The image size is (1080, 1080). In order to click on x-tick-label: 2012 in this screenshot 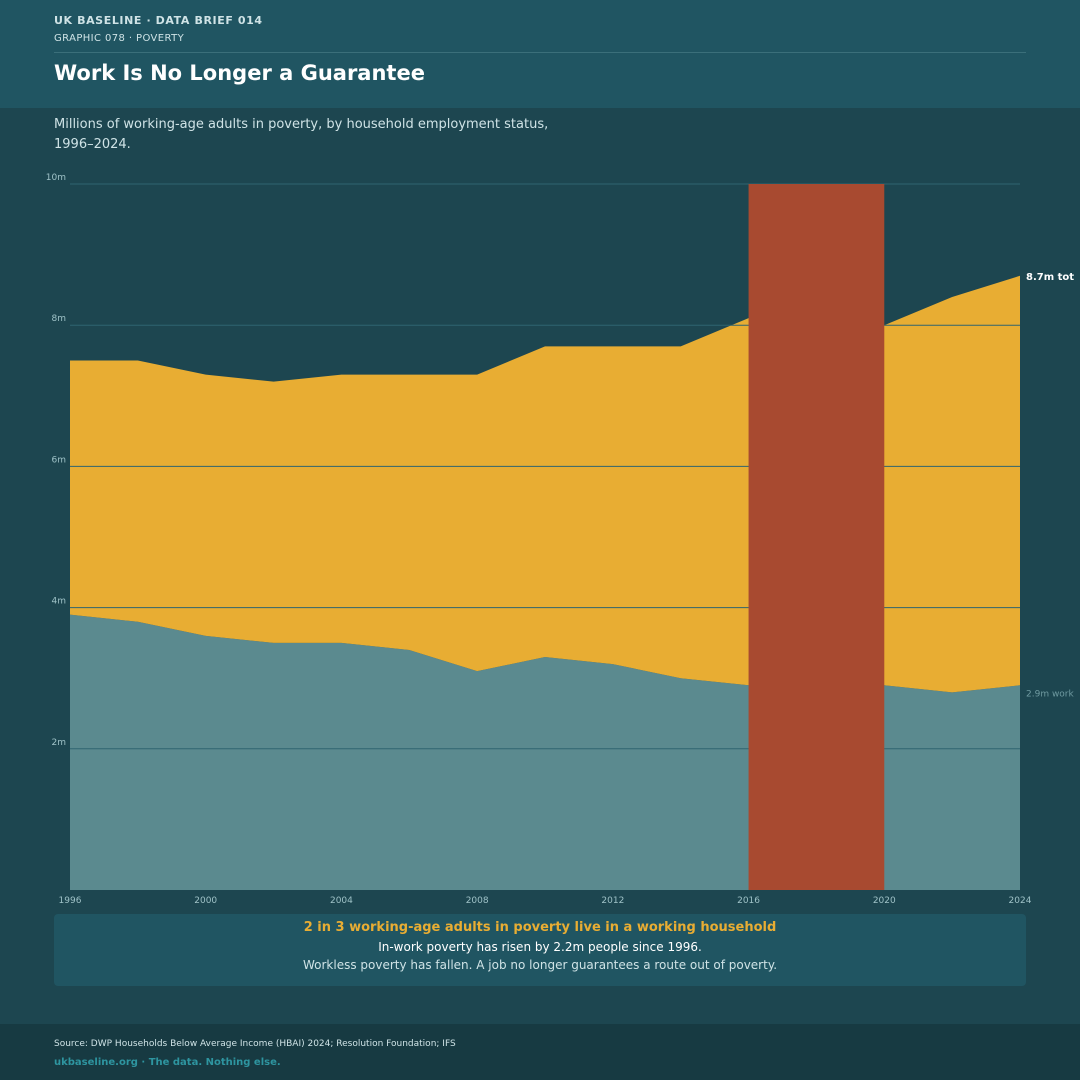, I will do `click(612, 901)`.